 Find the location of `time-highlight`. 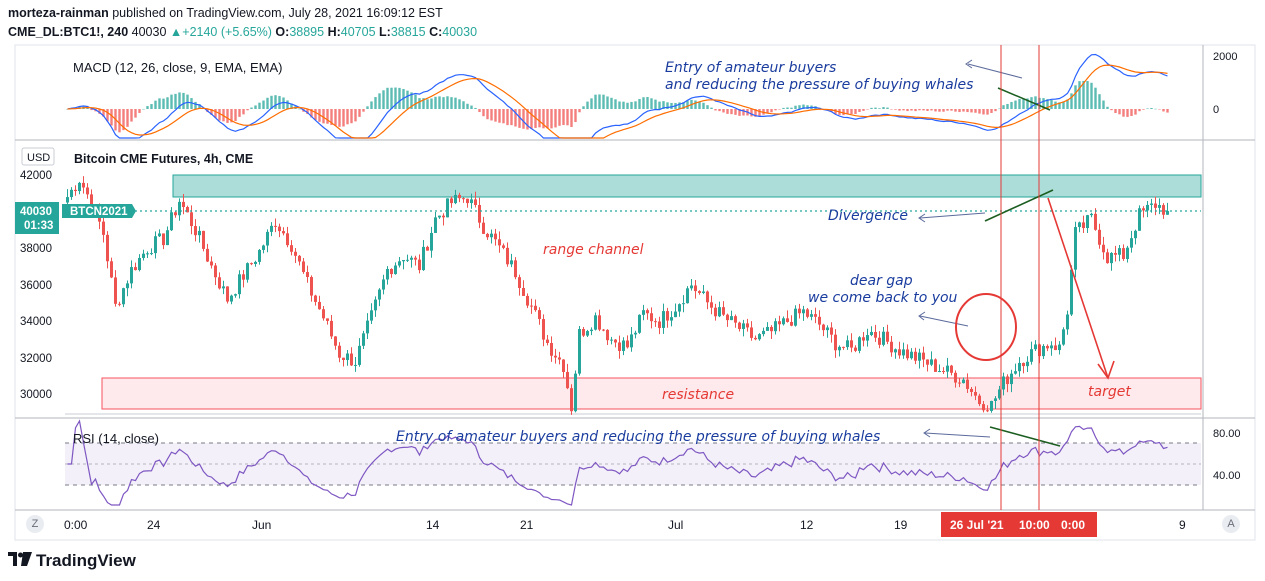

time-highlight is located at coordinates (1019, 524).